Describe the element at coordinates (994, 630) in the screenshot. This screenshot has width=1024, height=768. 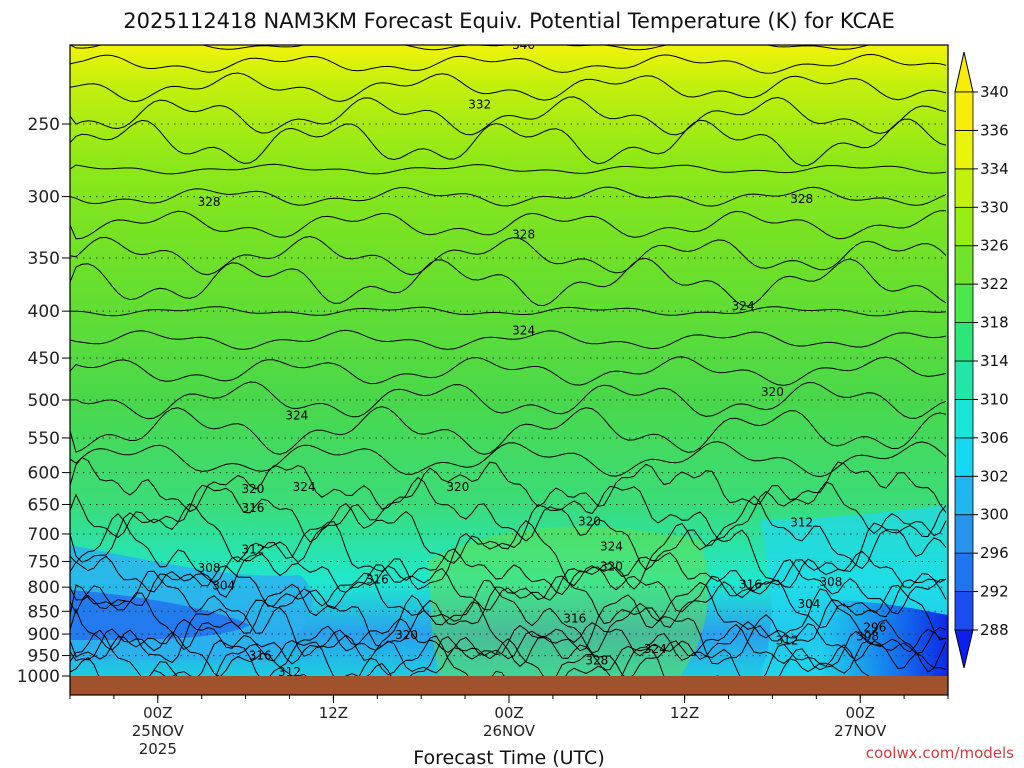
I see `colorbar-label: 288` at that location.